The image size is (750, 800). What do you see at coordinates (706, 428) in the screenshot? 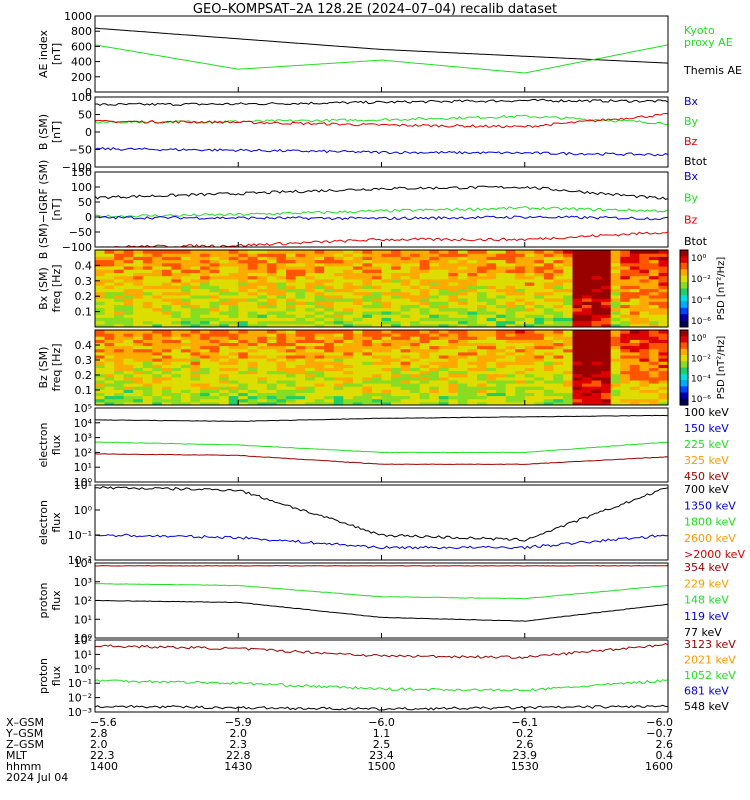
I see `legend-entry: 150 keV` at bounding box center [706, 428].